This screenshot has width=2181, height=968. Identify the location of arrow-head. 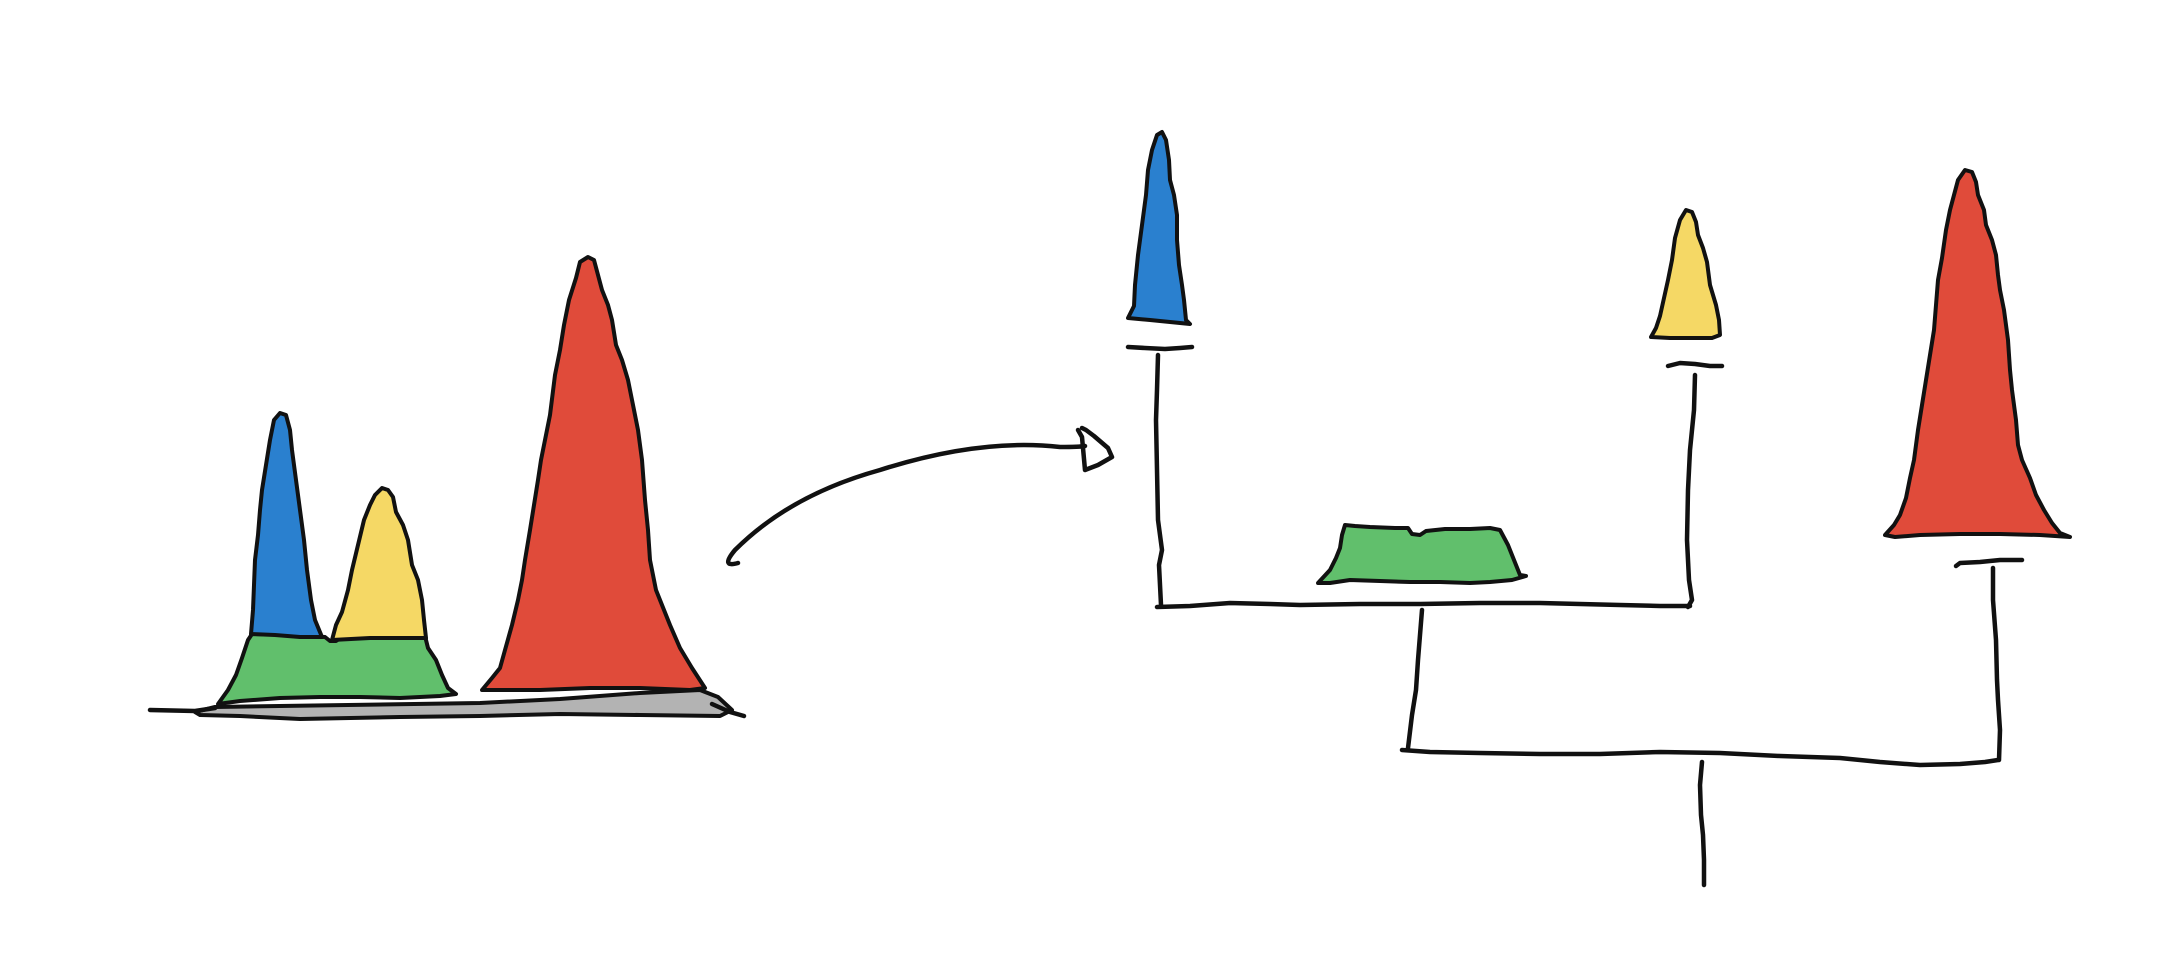
(1095, 449).